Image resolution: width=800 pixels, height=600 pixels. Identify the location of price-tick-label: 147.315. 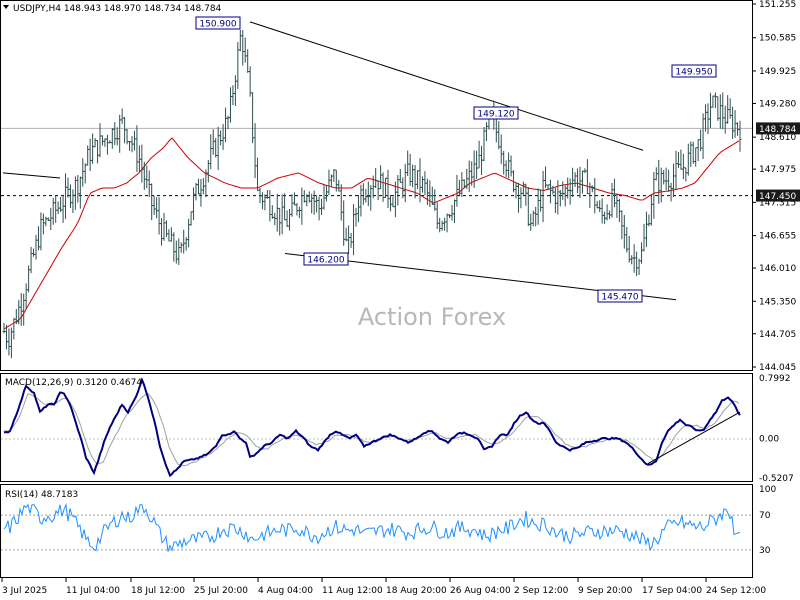
(777, 203).